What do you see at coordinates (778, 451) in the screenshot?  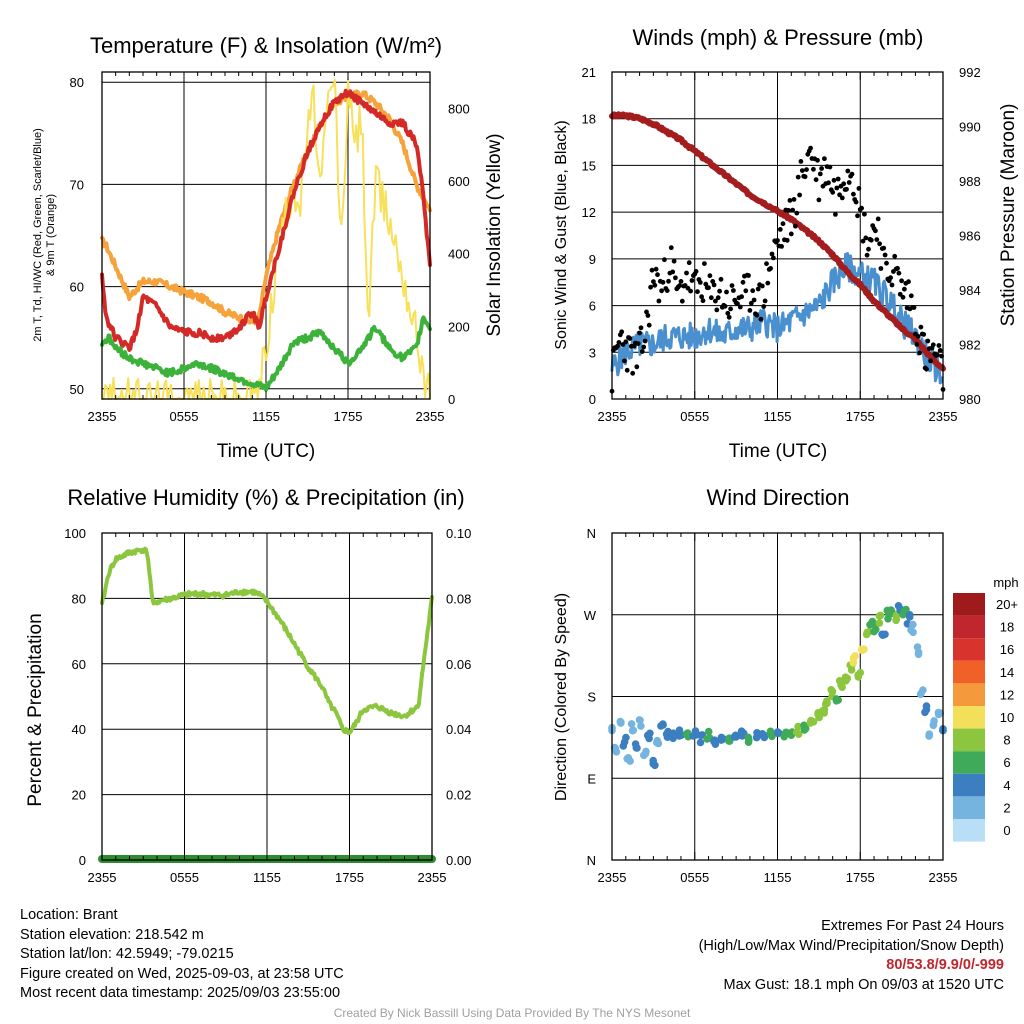 I see `wind-x-axis-label: Time (UTC)` at bounding box center [778, 451].